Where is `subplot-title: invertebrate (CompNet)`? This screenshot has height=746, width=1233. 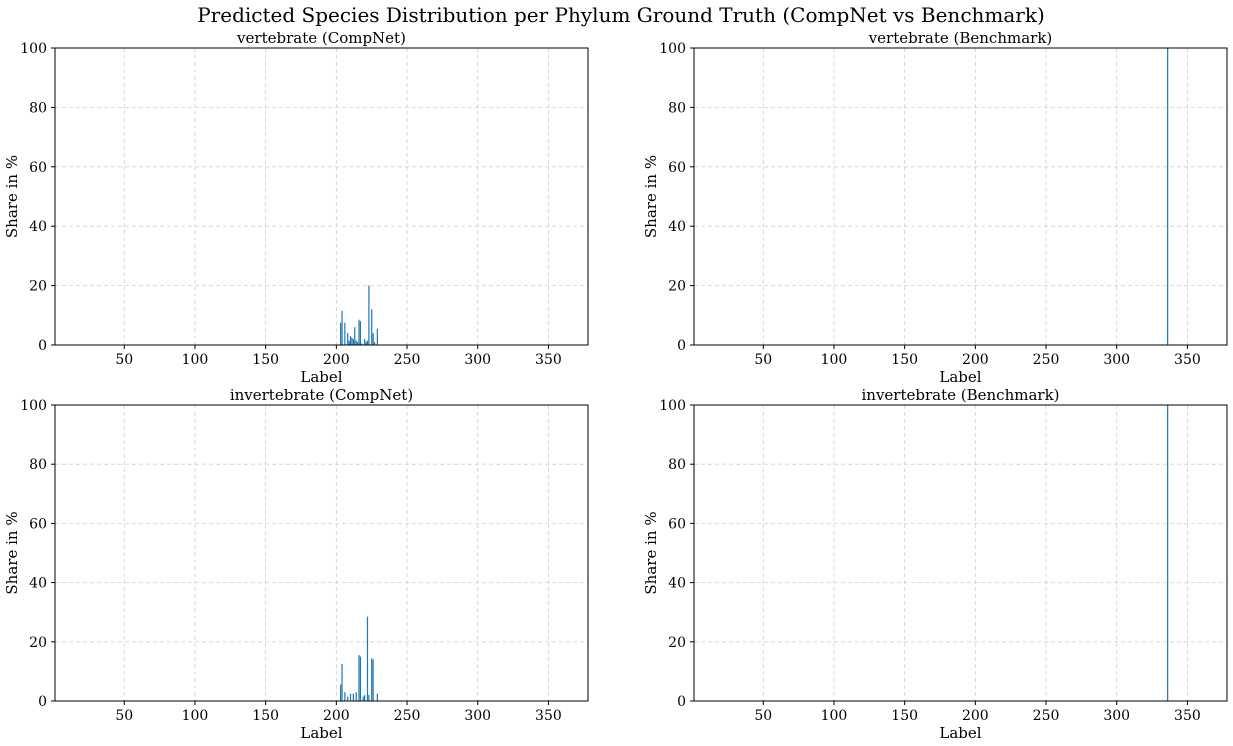 subplot-title: invertebrate (CompNet) is located at coordinates (321, 395).